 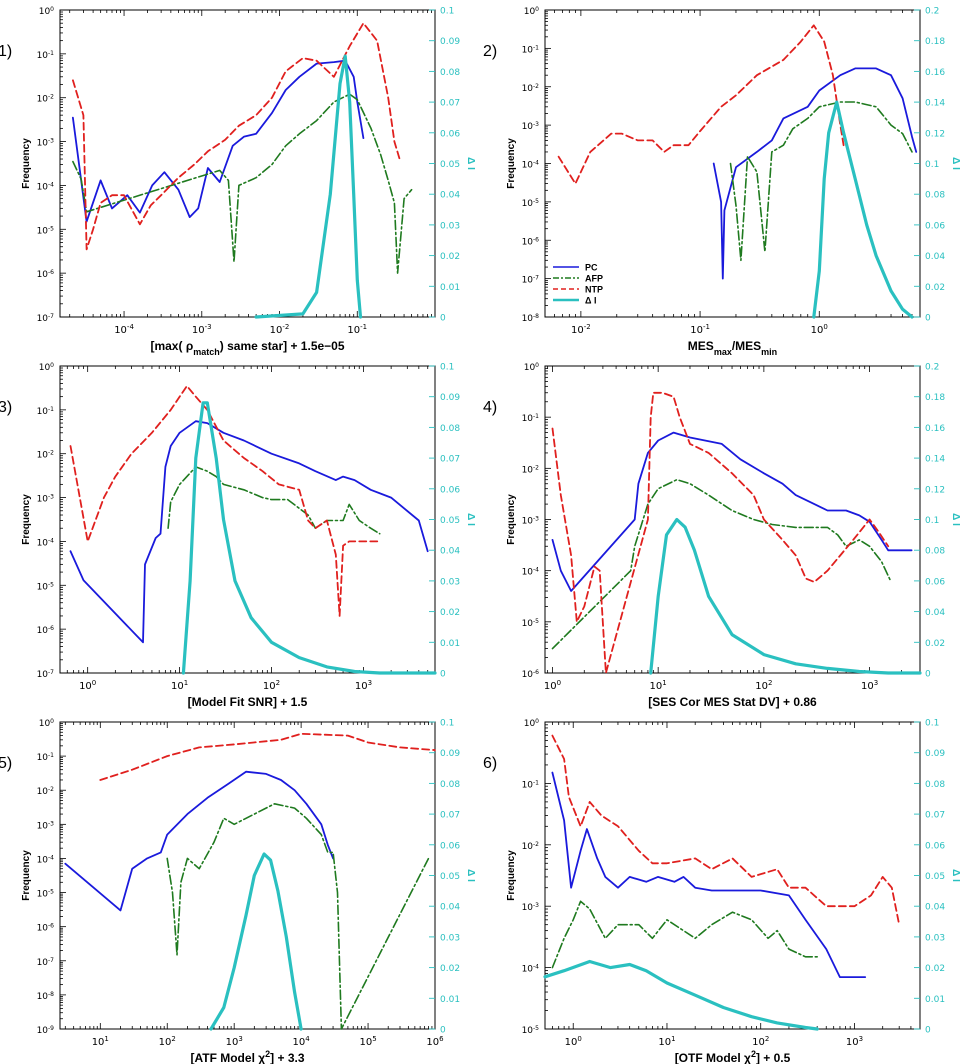 I want to click on x-axis-label: MESmax/MESmin, so click(x=732, y=348).